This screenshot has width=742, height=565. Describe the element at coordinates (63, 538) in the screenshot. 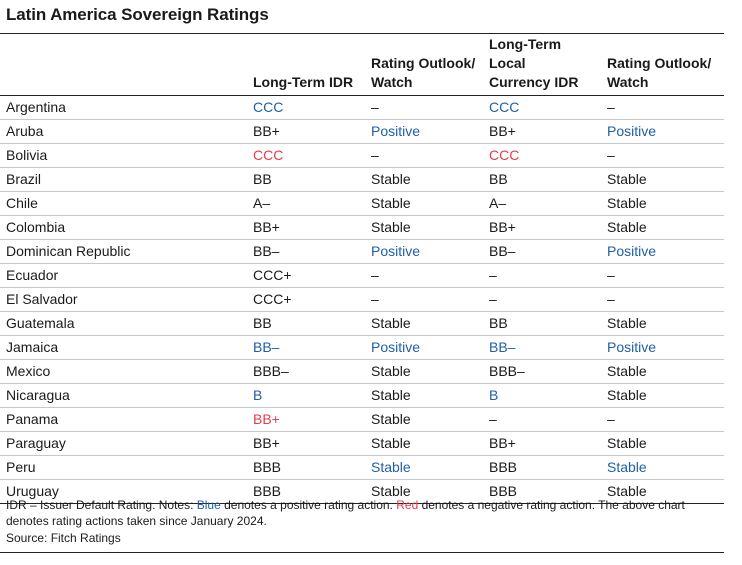

I see `source-note: Source: Fitch Ratings` at that location.